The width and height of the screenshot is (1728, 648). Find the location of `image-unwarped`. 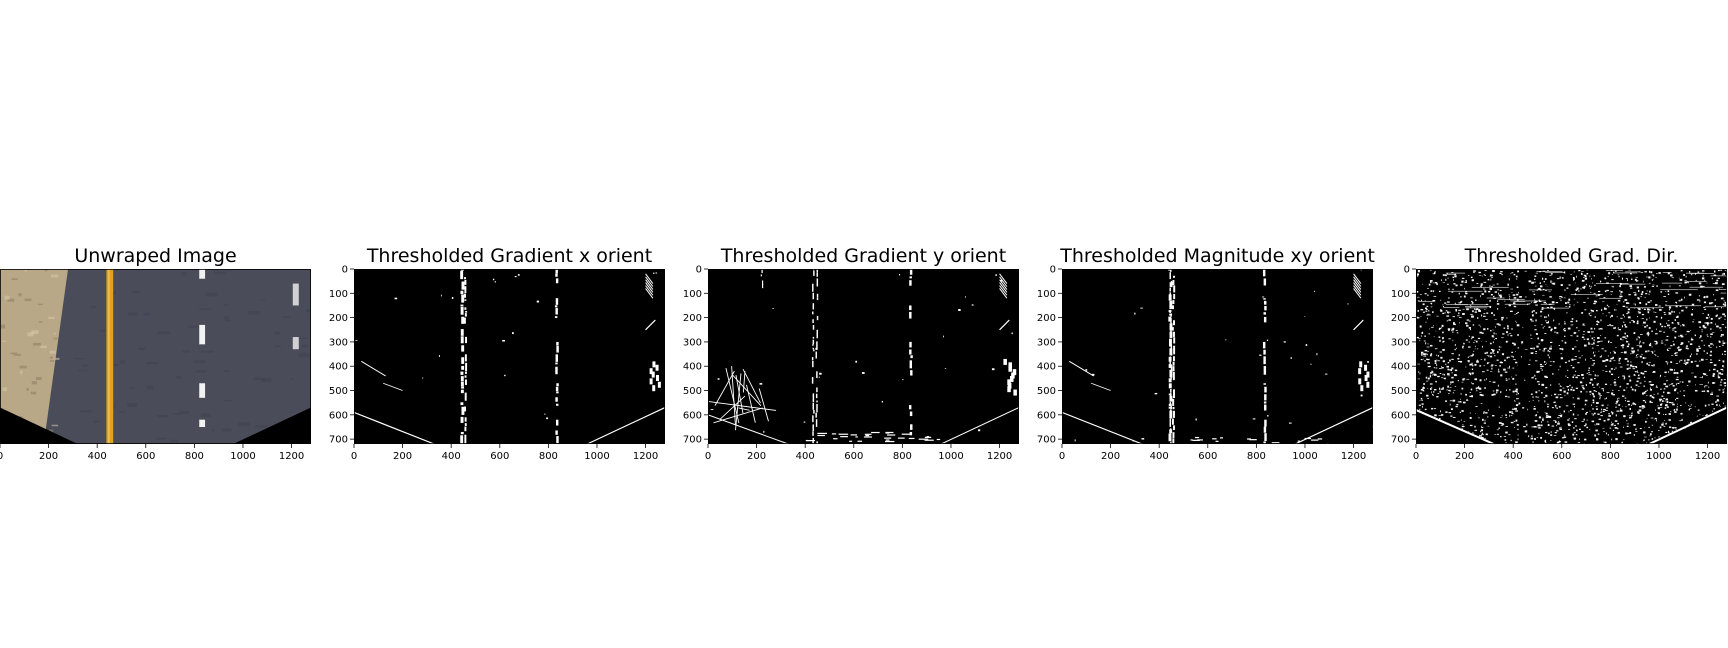

image-unwarped is located at coordinates (155, 356).